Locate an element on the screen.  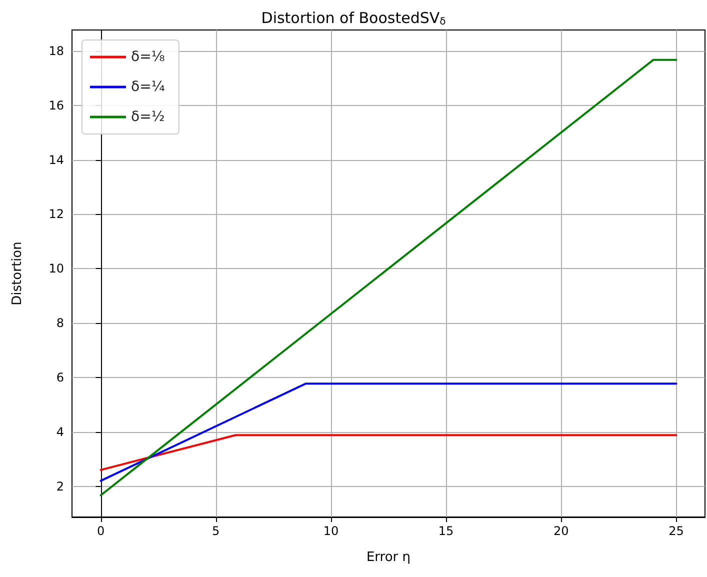
legend-label: δ=½ is located at coordinates (148, 117).